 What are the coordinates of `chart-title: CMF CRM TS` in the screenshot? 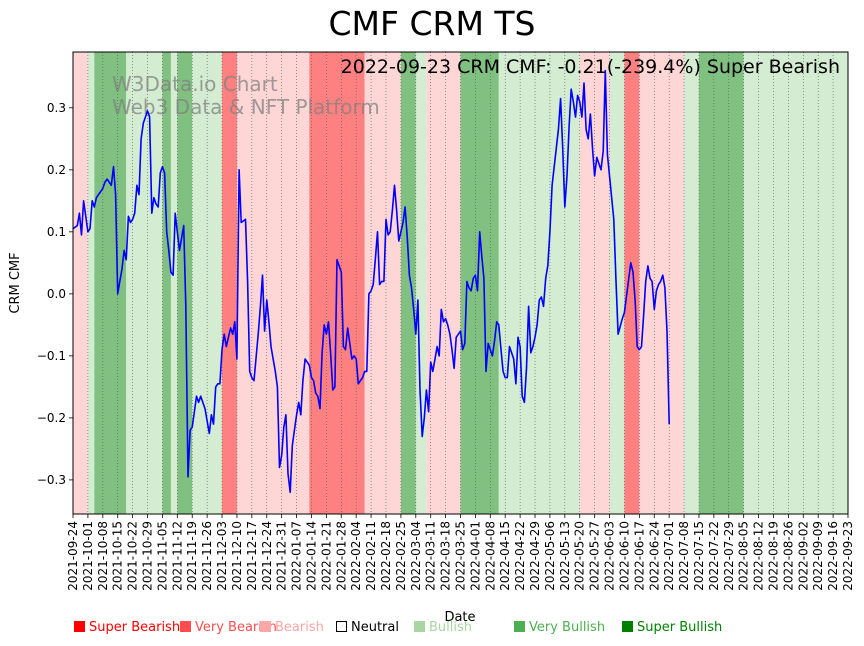 It's located at (432, 23).